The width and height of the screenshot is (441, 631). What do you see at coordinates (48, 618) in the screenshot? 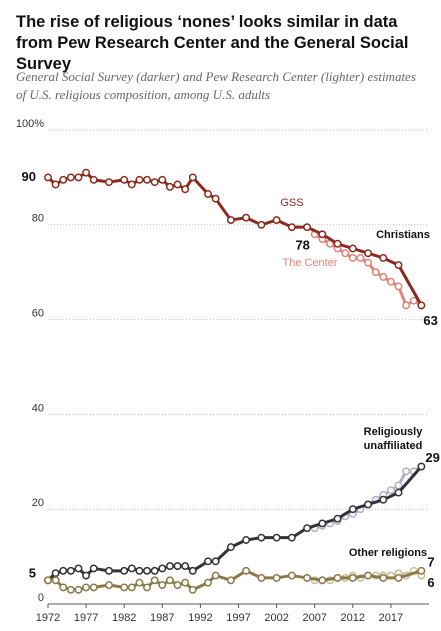
I see `x-tick-label: 1972` at bounding box center [48, 618].